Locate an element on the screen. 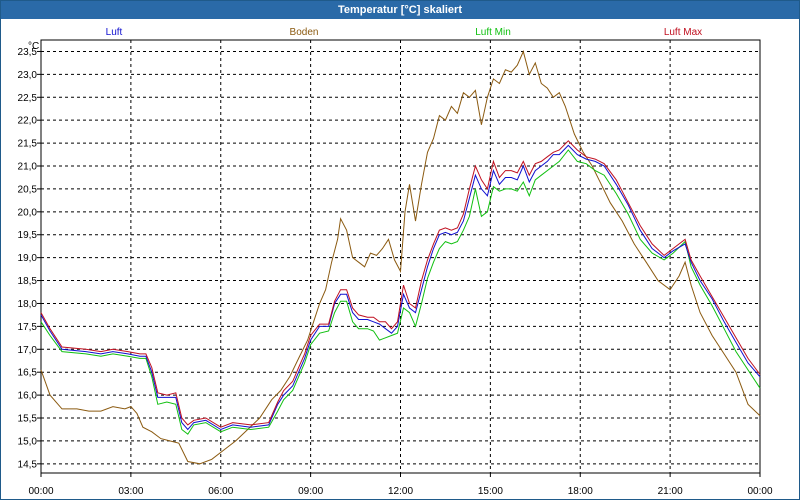 The height and width of the screenshot is (500, 800). y-tick-label: 21,5 is located at coordinates (28, 144).